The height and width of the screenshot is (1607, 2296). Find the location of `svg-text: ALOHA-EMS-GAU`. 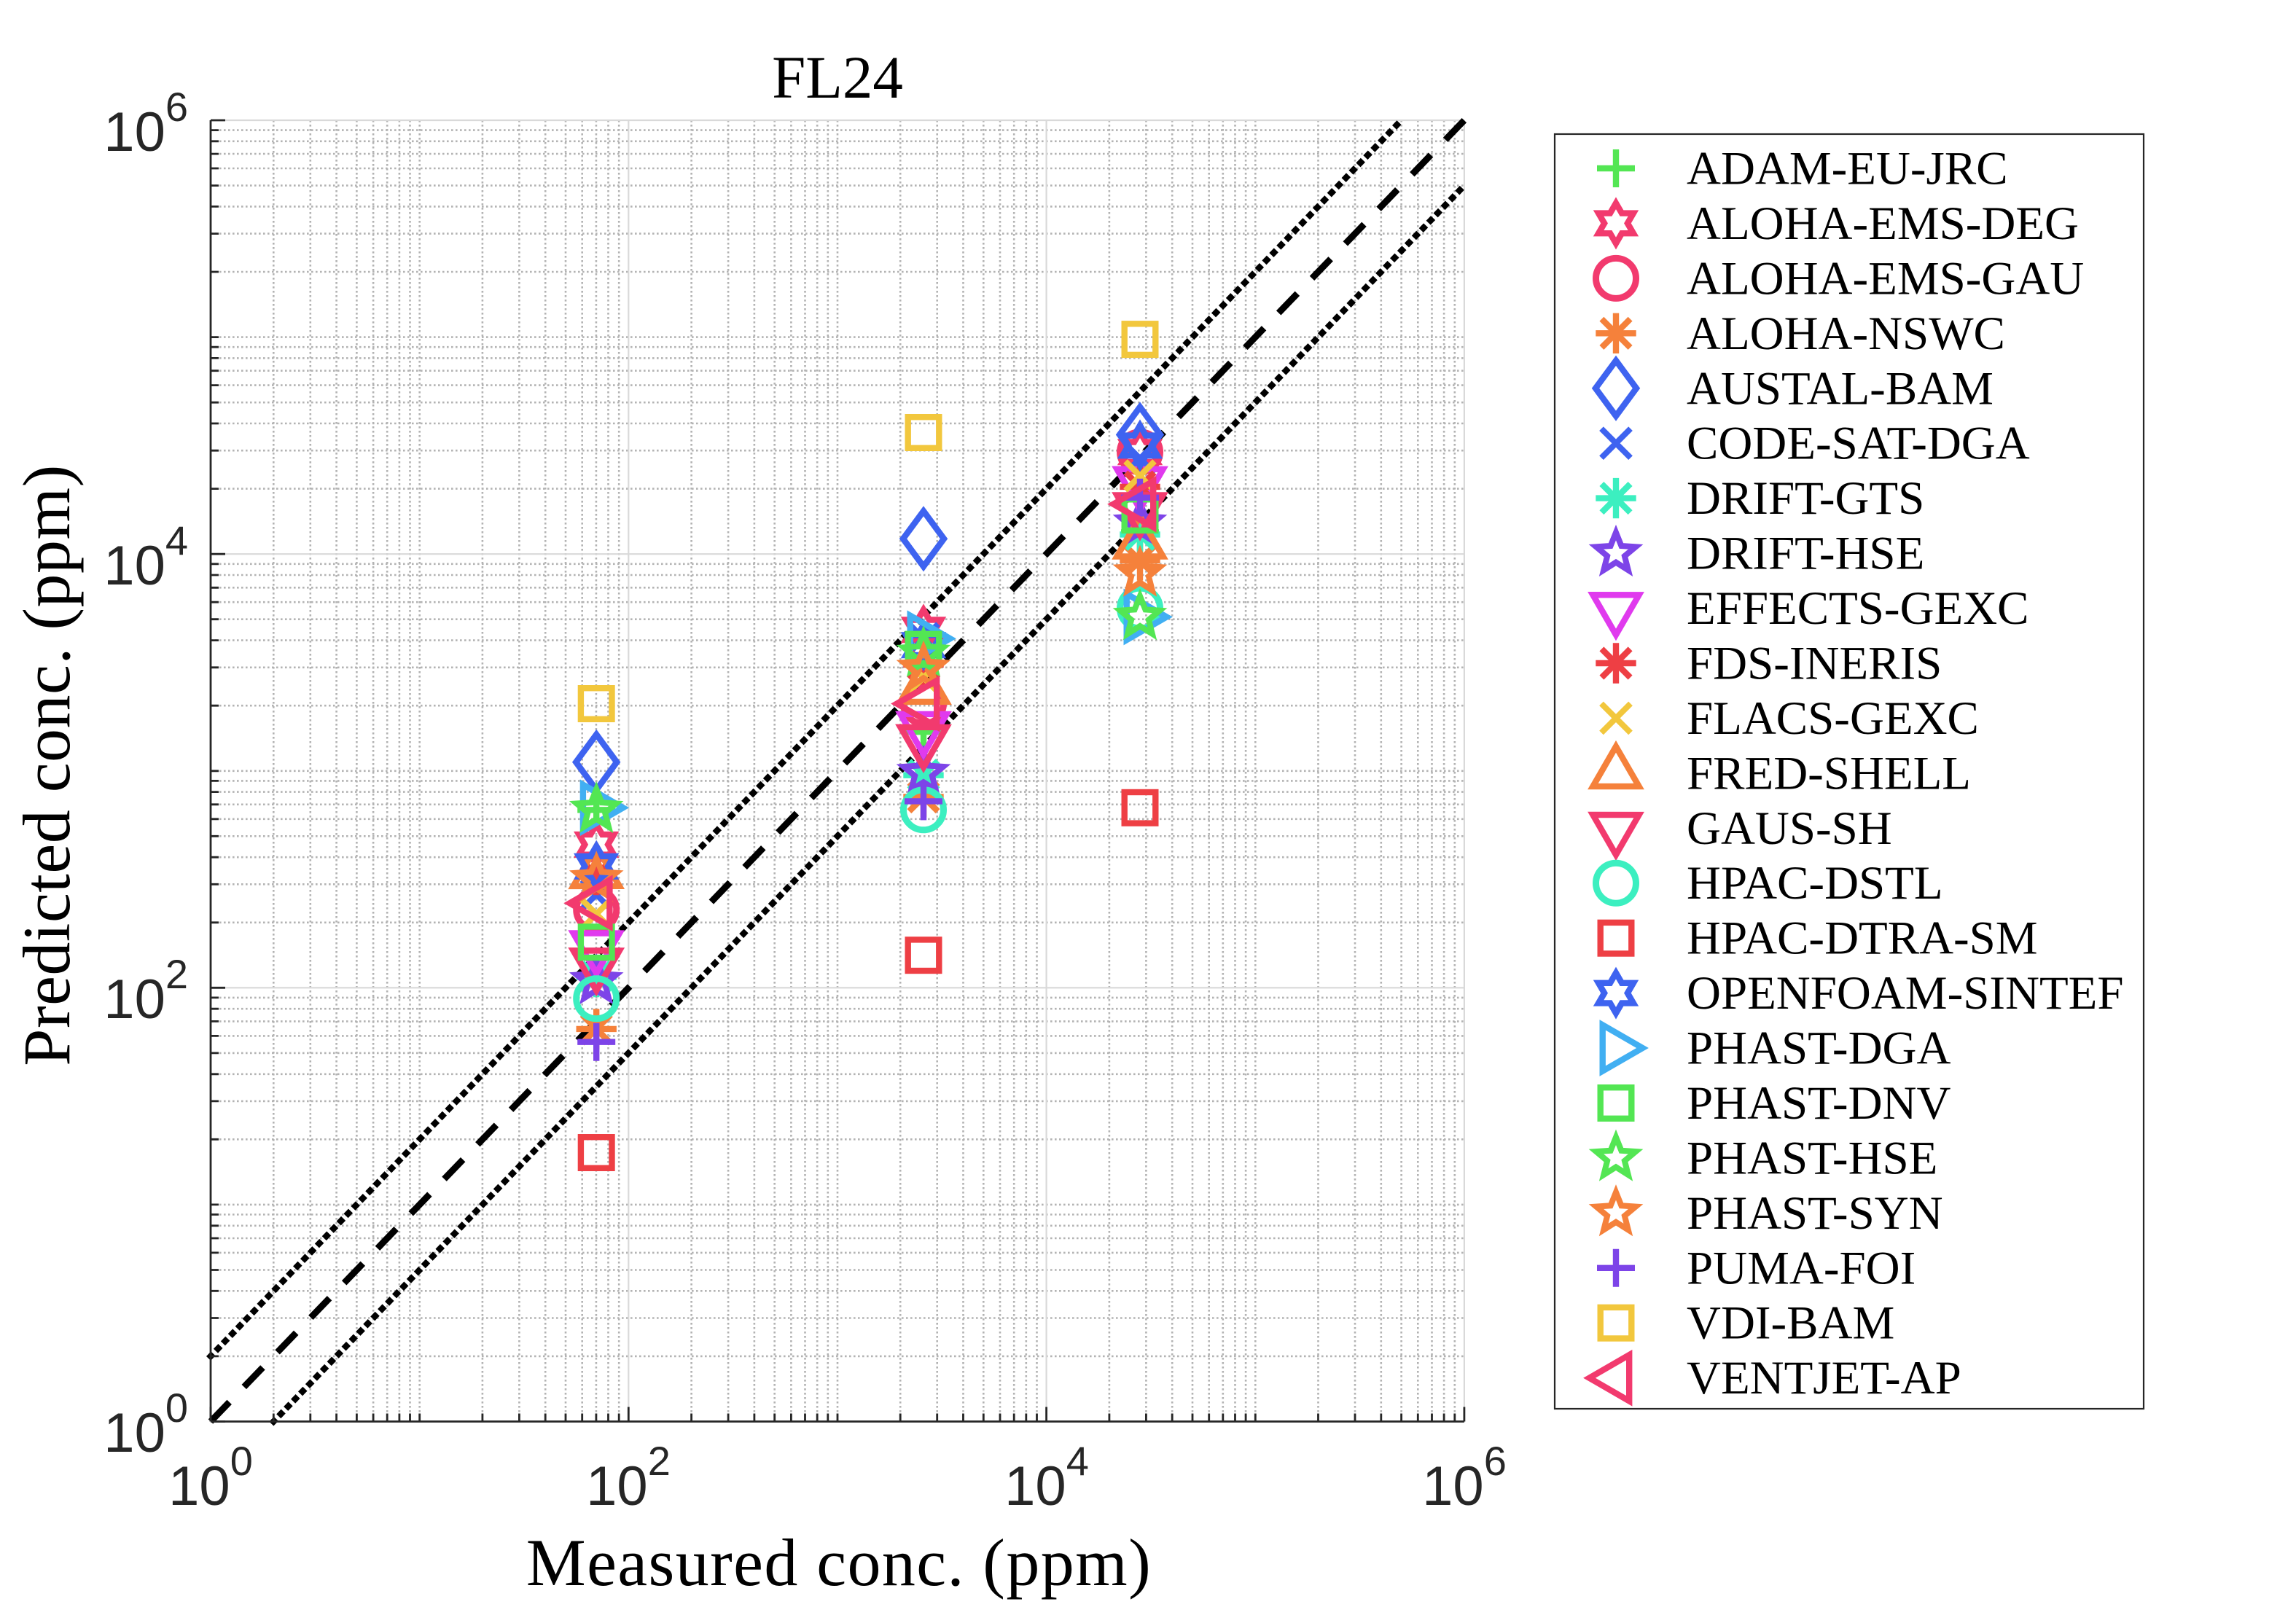

svg-text: ALOHA-EMS-GAU is located at coordinates (1886, 278).